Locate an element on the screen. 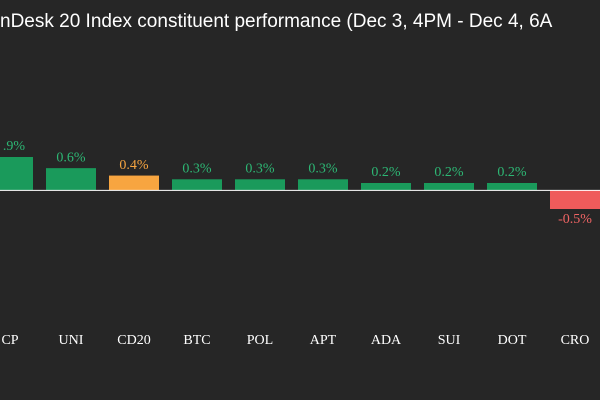 The image size is (600, 400). x-tick-label: DOT is located at coordinates (512, 340).